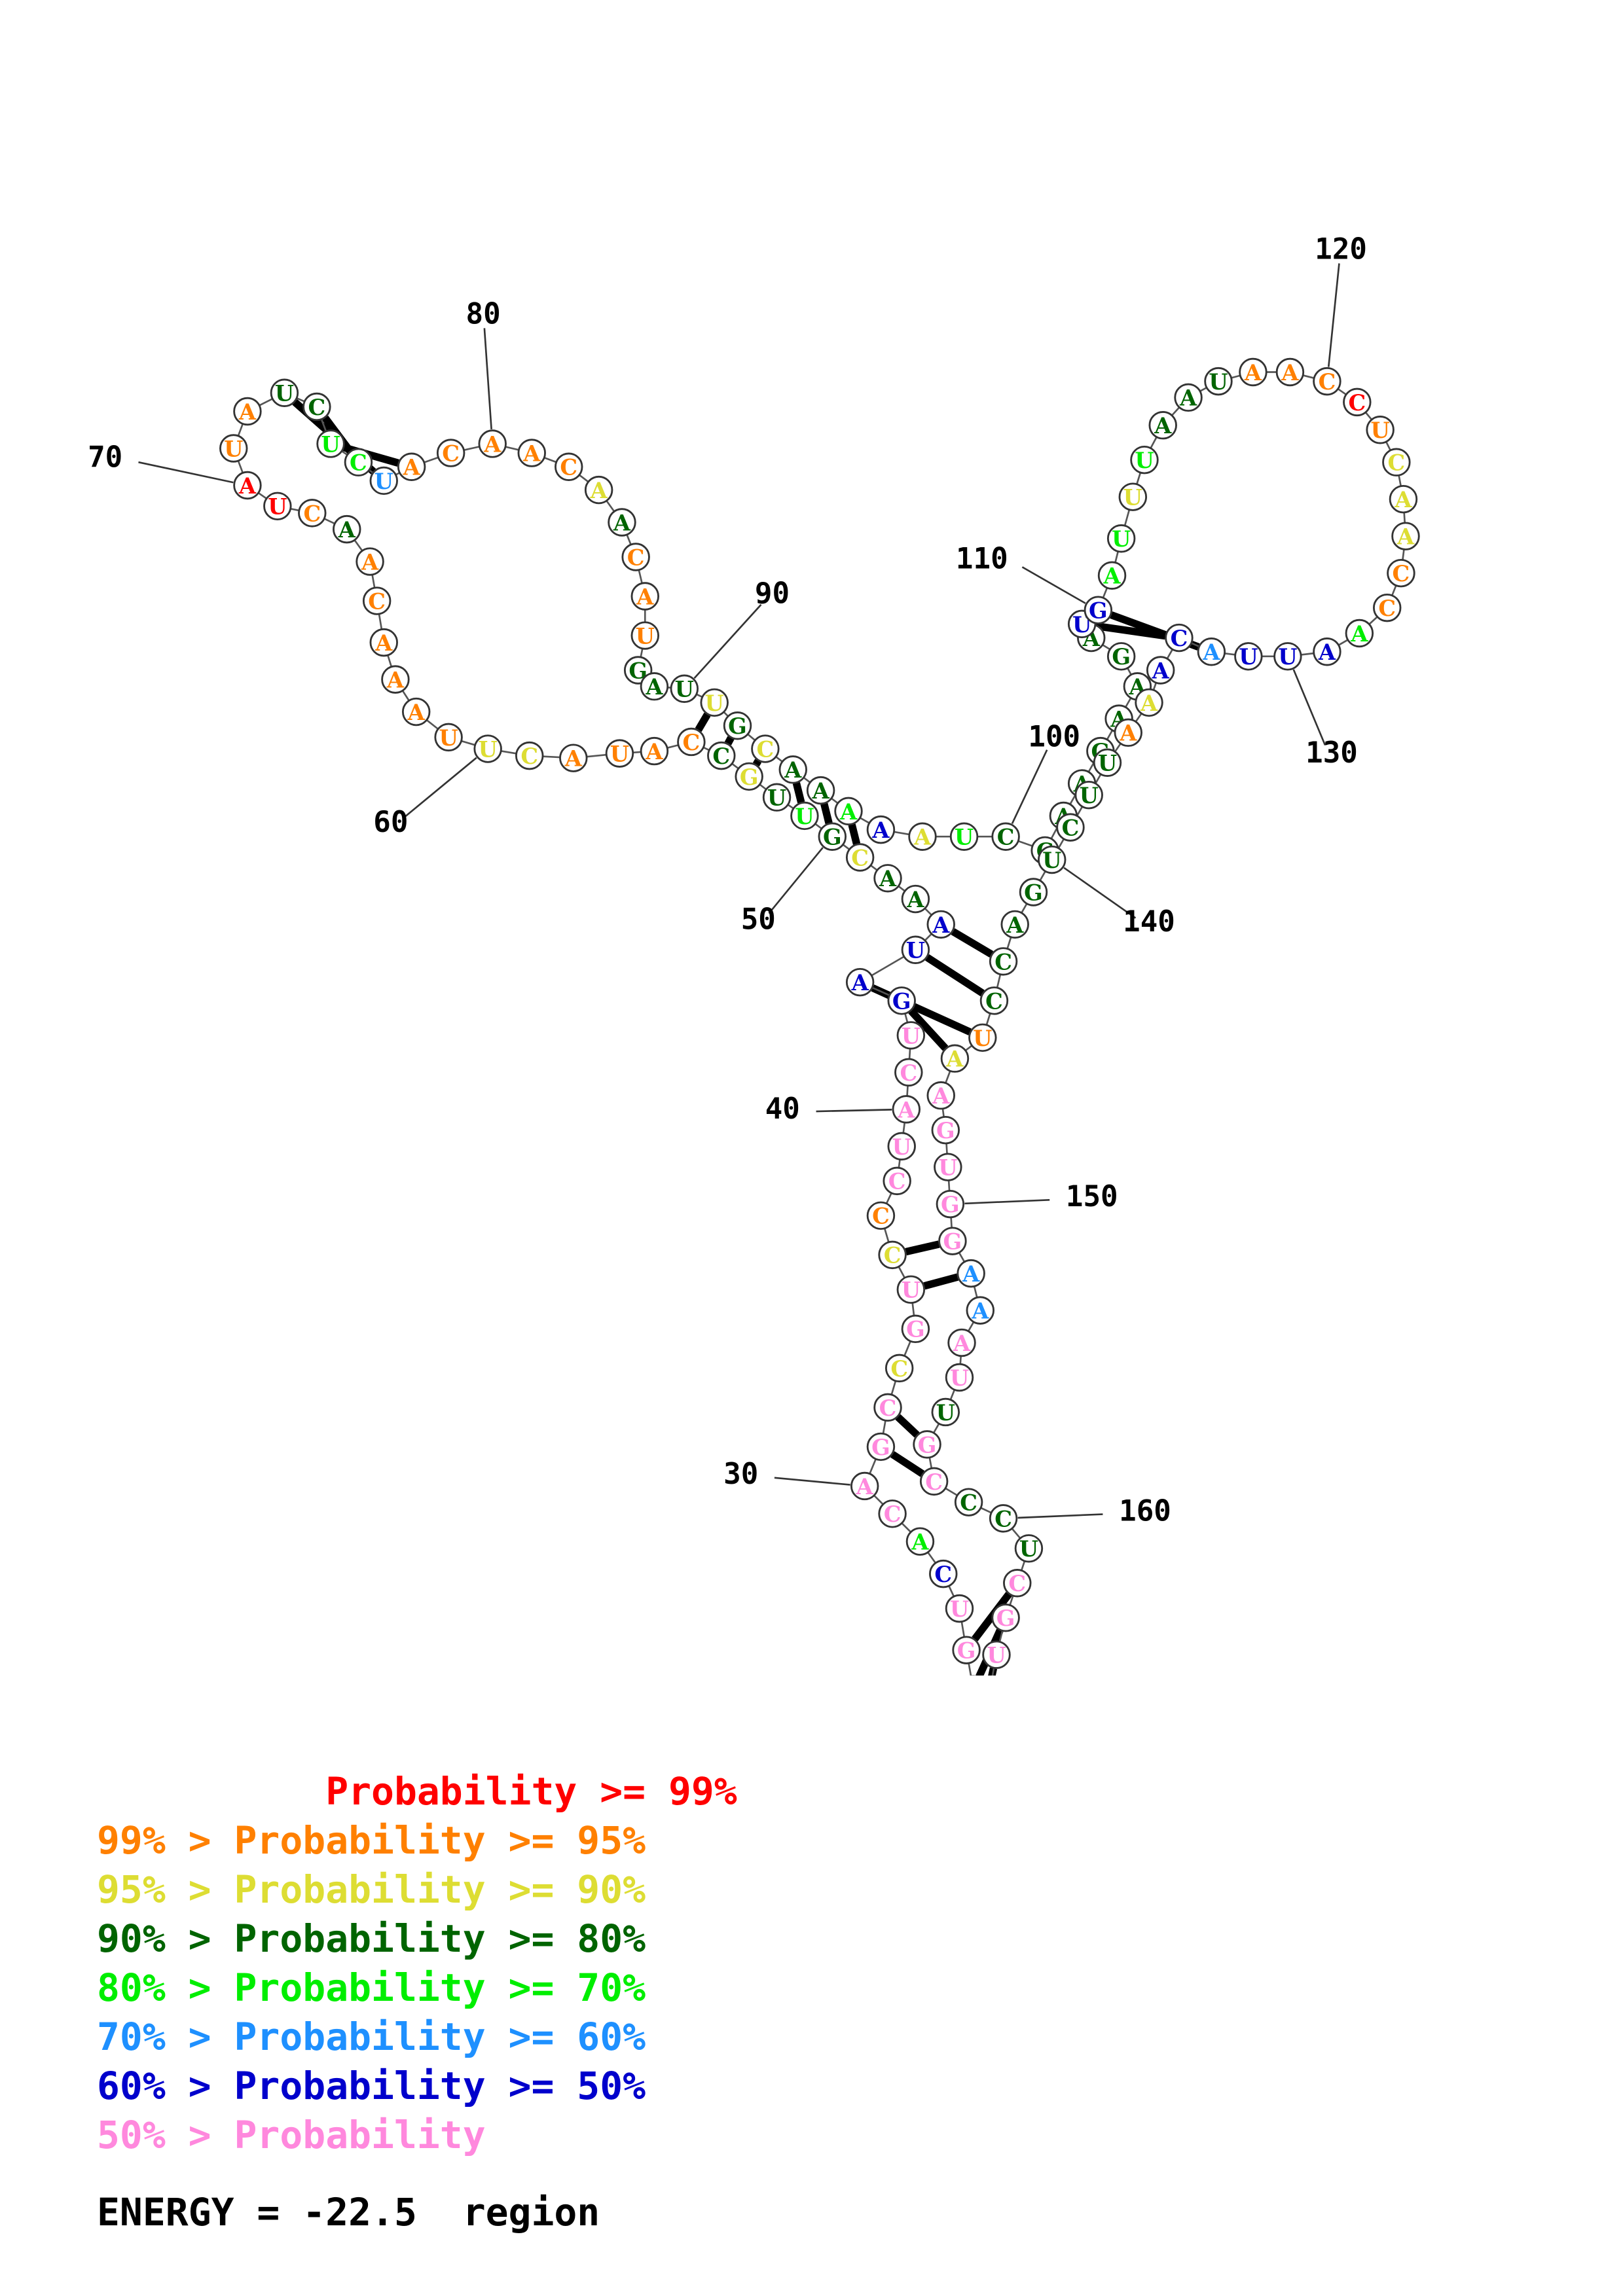 This screenshot has height=2296, width=1623. Describe the element at coordinates (395, 679) in the screenshot. I see `nucleotide-63: A` at that location.